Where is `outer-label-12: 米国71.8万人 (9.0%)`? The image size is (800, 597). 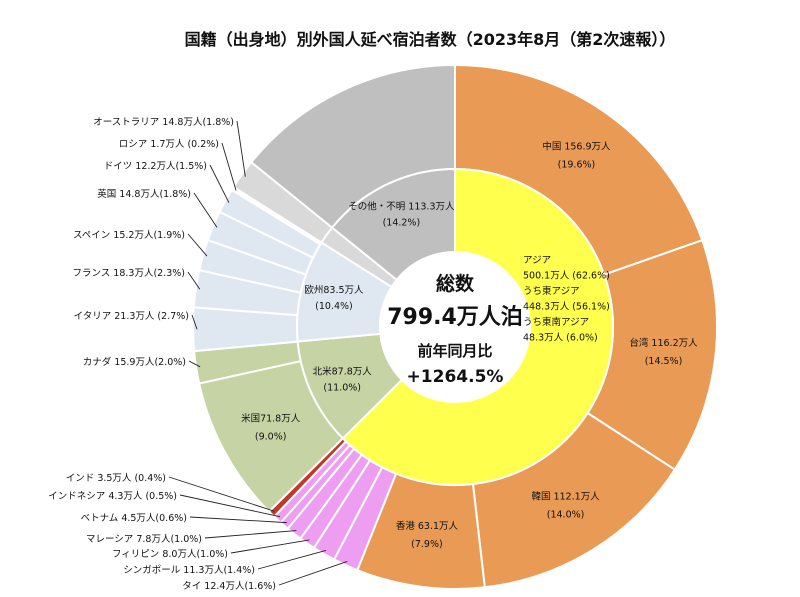
outer-label-12: 米国71.8万人 (9.0%) is located at coordinates (271, 428).